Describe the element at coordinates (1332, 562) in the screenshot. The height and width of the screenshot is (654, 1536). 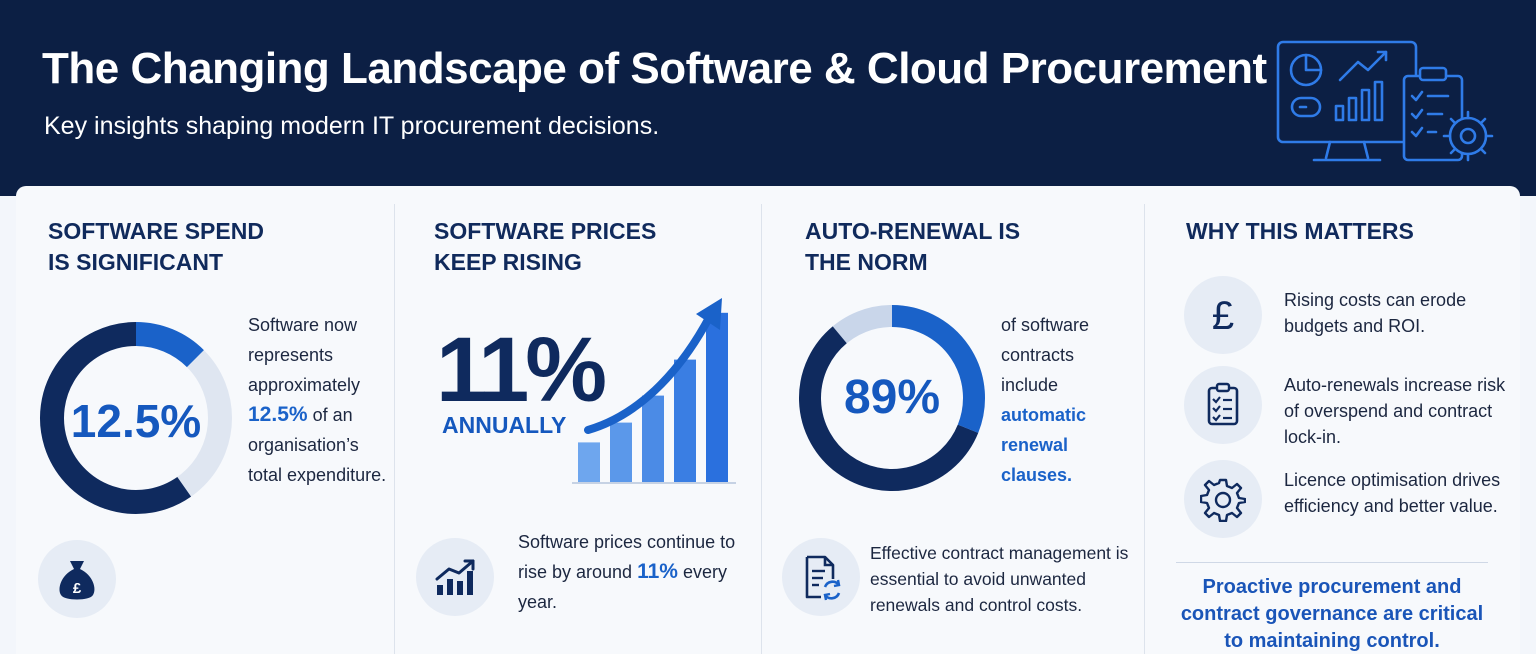
I see `why-divider` at that location.